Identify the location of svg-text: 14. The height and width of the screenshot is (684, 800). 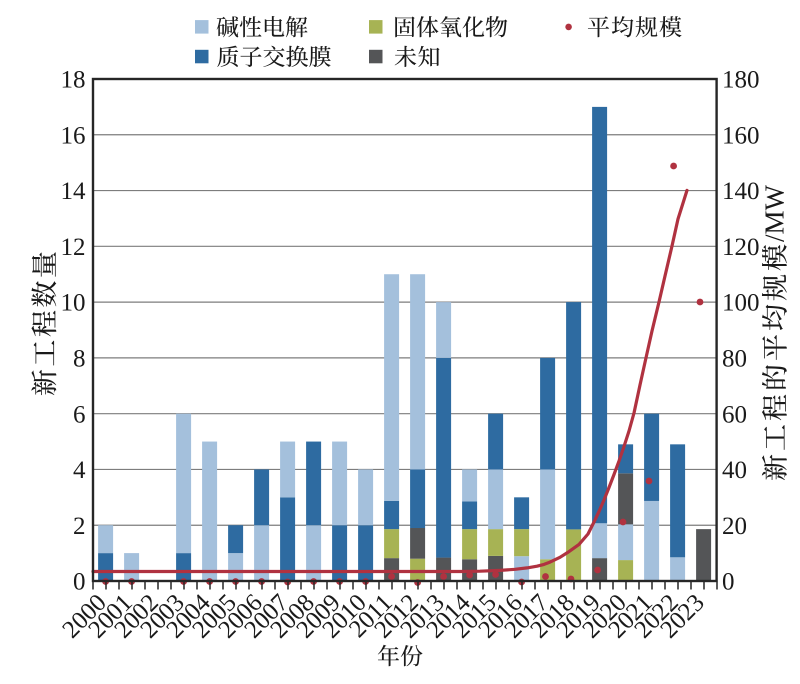
(74, 191).